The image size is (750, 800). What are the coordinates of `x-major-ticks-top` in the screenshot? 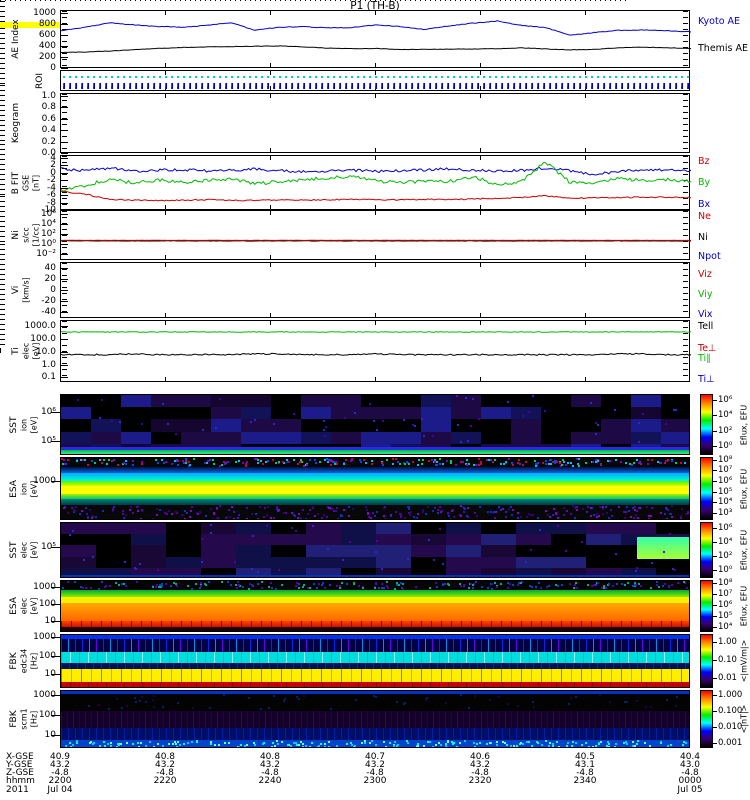 It's located at (375, 213).